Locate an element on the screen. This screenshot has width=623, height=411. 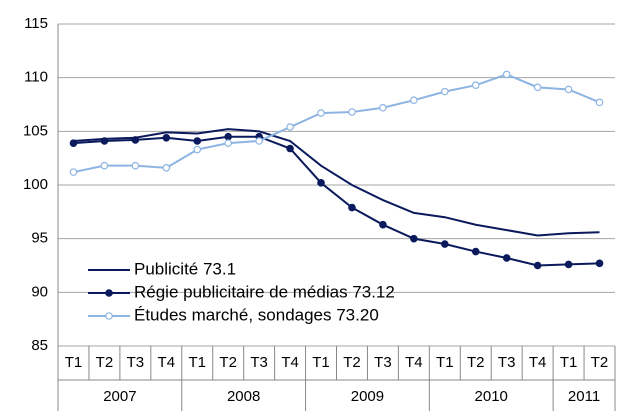
year-label: 2011 is located at coordinates (584, 396).